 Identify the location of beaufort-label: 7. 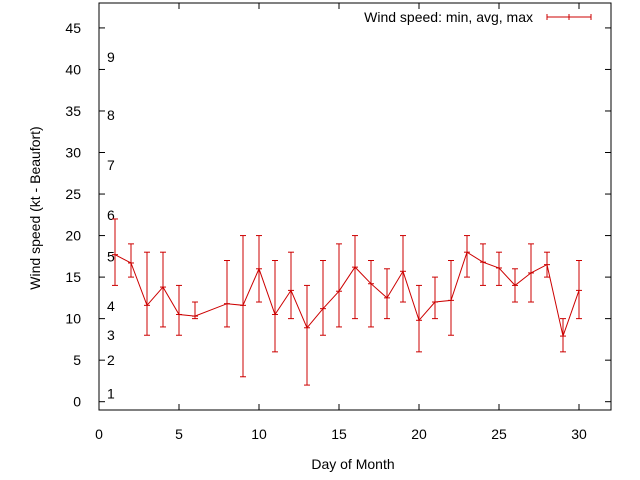
(111, 165).